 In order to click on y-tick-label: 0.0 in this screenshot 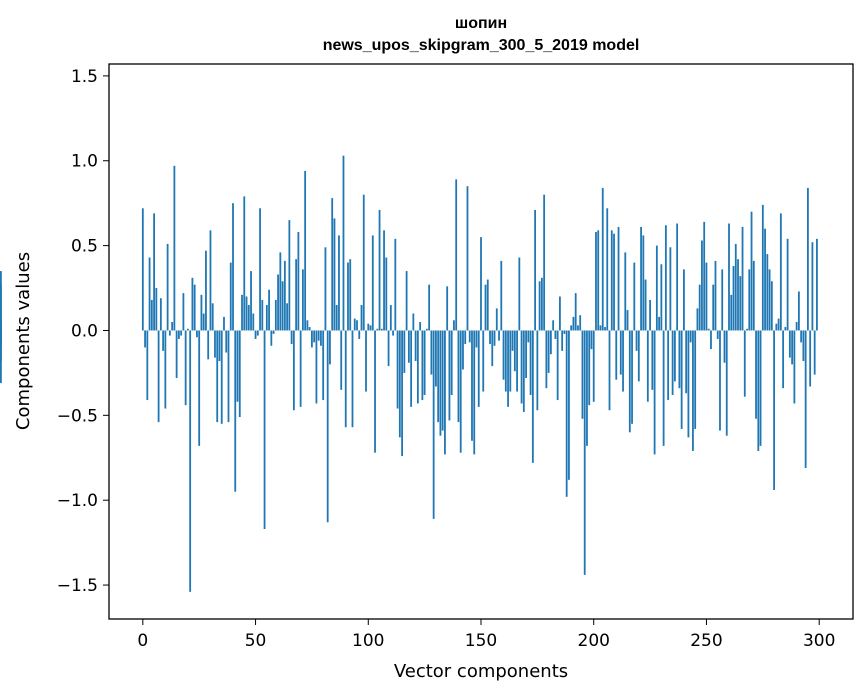, I will do `click(84, 331)`.